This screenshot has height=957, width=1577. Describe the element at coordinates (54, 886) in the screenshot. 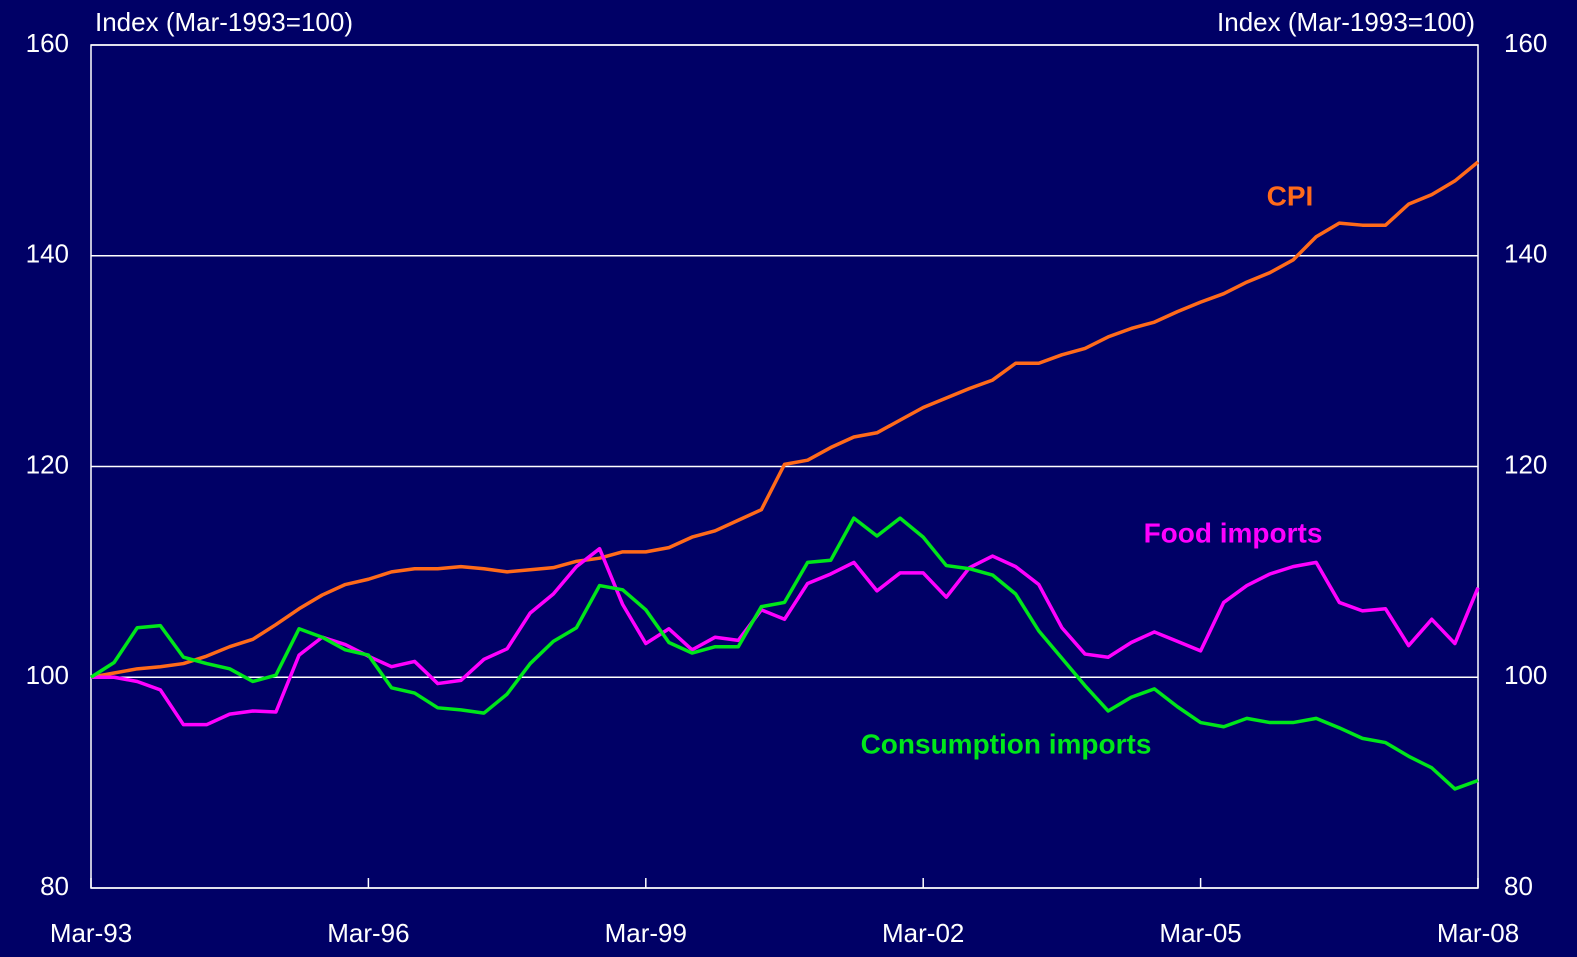

I see `y-tick-label: 80` at that location.